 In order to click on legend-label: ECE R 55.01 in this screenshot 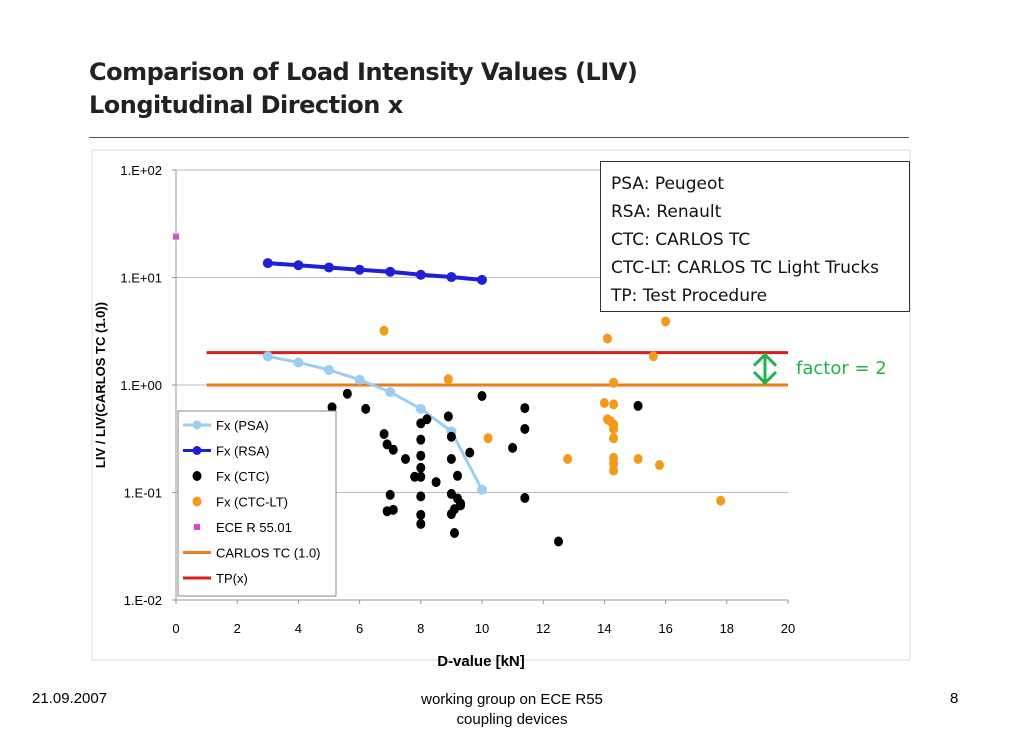, I will do `click(254, 527)`.